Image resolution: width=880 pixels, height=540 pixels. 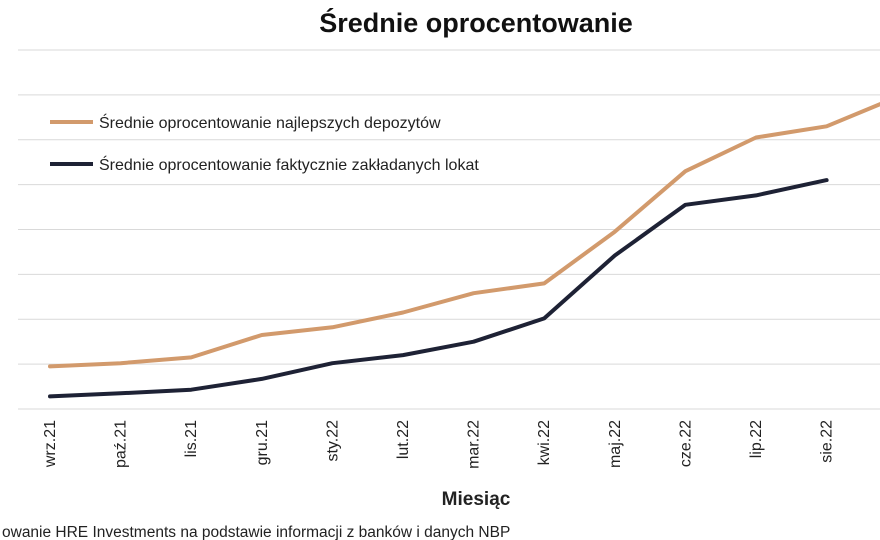 What do you see at coordinates (50, 444) in the screenshot?
I see `x-tick-label: wrz.21` at bounding box center [50, 444].